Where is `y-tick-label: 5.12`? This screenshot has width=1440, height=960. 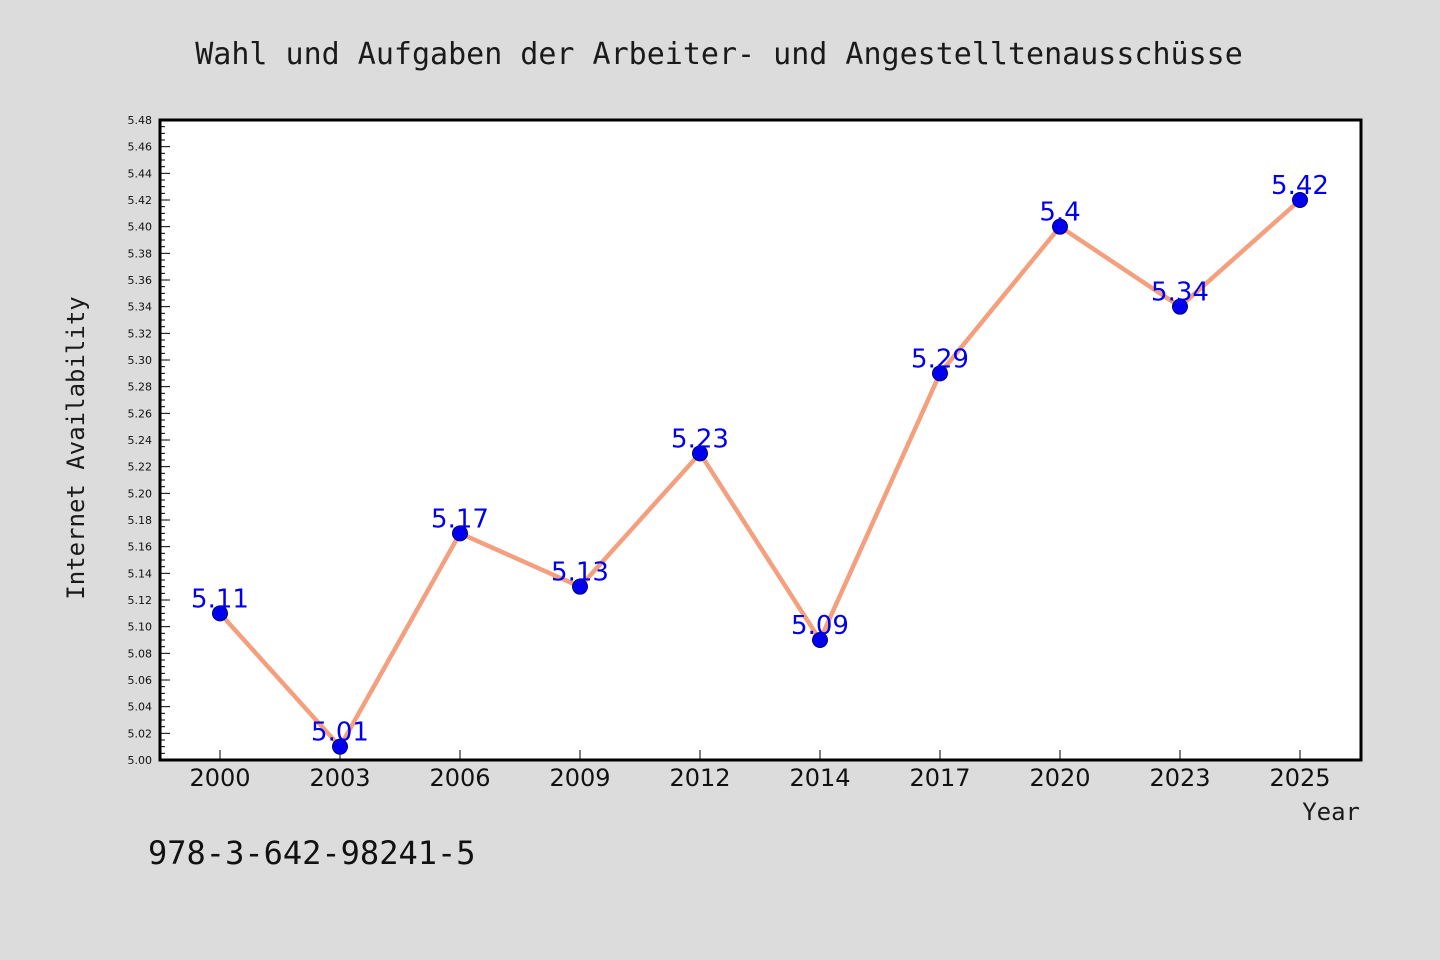 y-tick-label: 5.12 is located at coordinates (140, 600).